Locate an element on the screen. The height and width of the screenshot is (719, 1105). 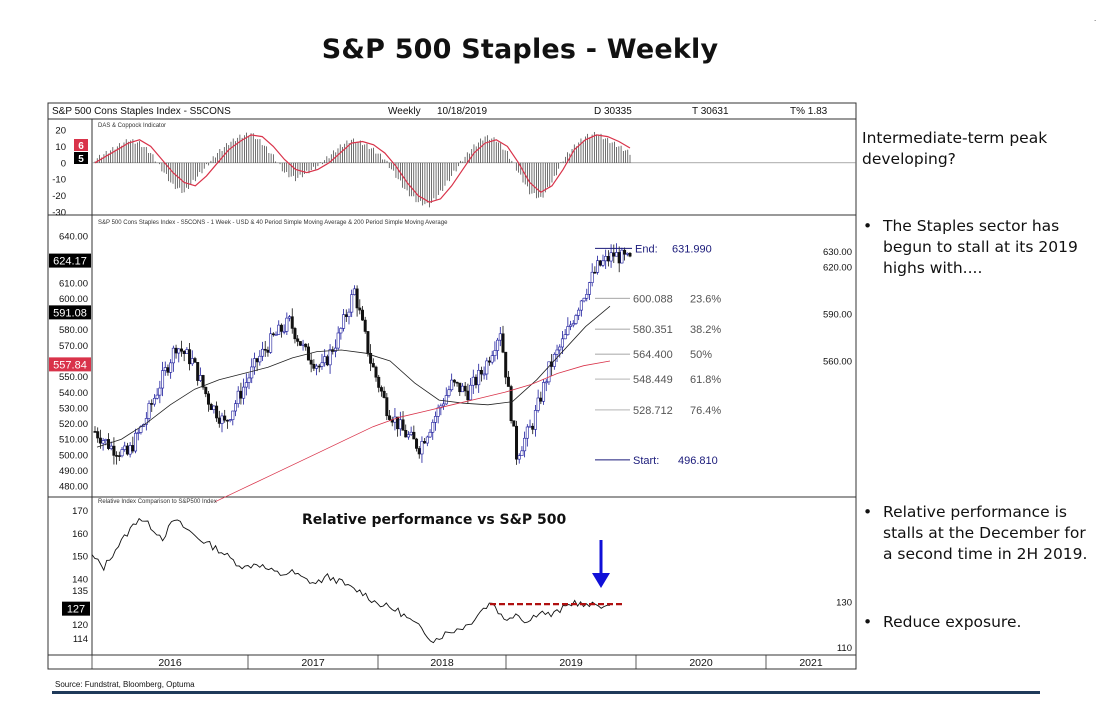
chart-symbol: S&P 500 Cons Staples Index - S5CONS is located at coordinates (141, 111).